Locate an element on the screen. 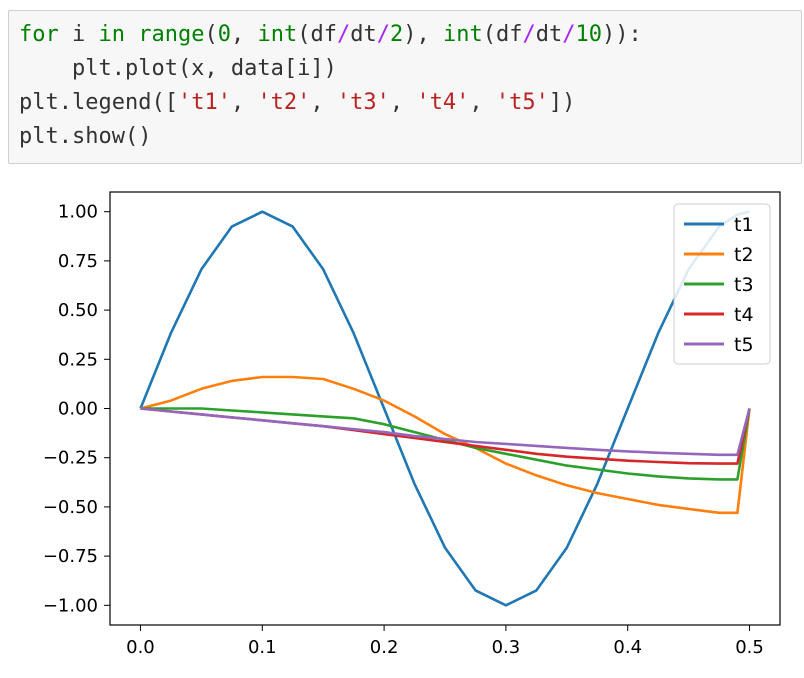 Image resolution: width=804 pixels, height=678 pixels. legend-label: t2 is located at coordinates (744, 255).